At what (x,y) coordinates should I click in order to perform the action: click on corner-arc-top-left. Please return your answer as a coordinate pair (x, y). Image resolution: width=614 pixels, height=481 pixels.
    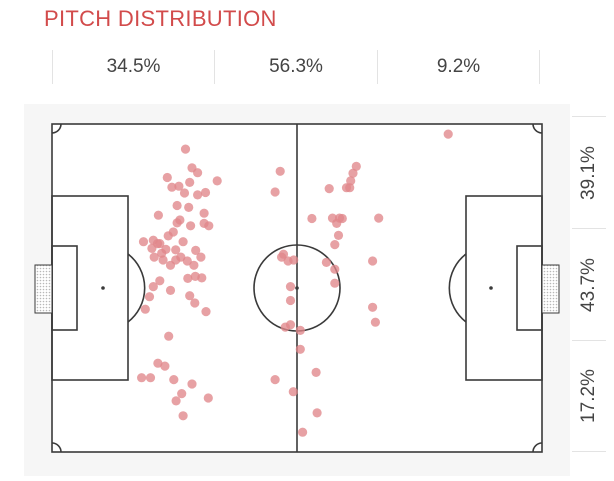
    Looking at the image, I should click on (56, 128).